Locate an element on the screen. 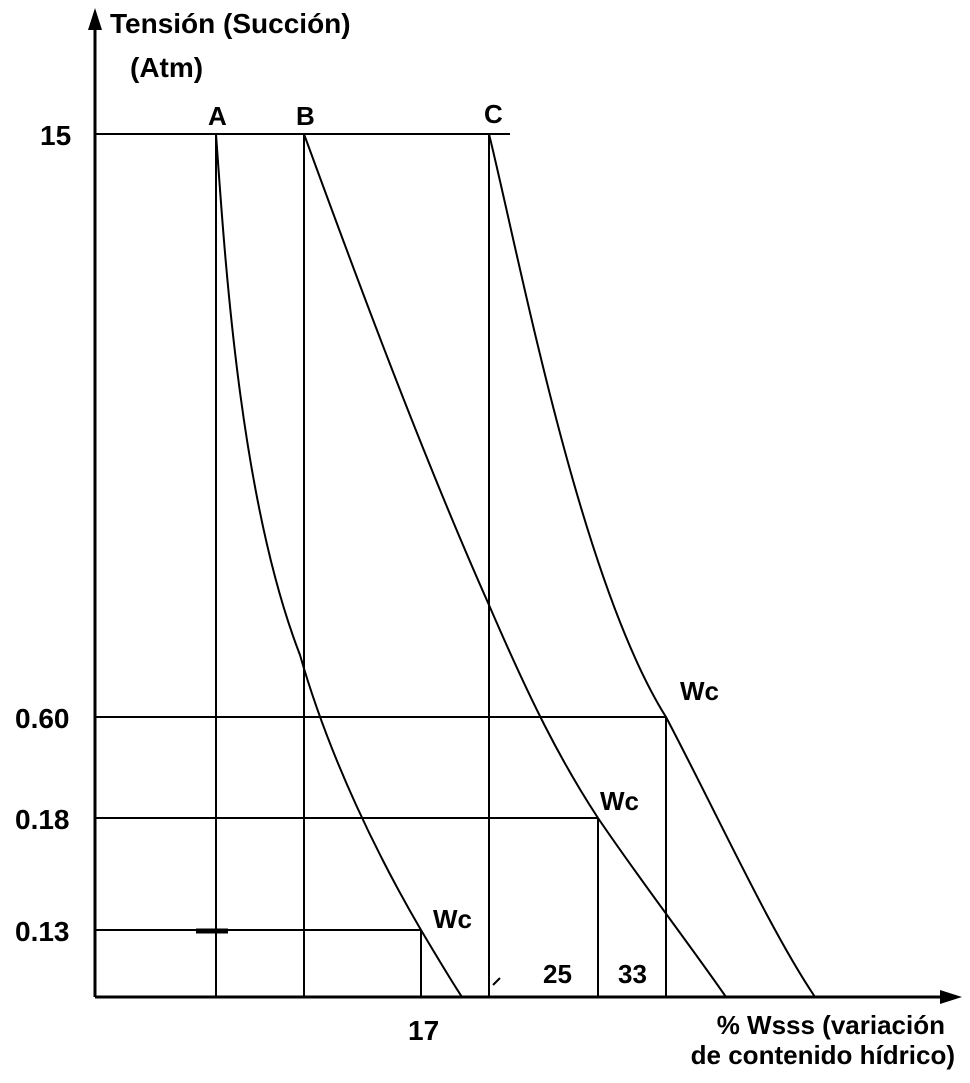 The height and width of the screenshot is (1083, 970). x-tick-33: 33 is located at coordinates (632, 974).